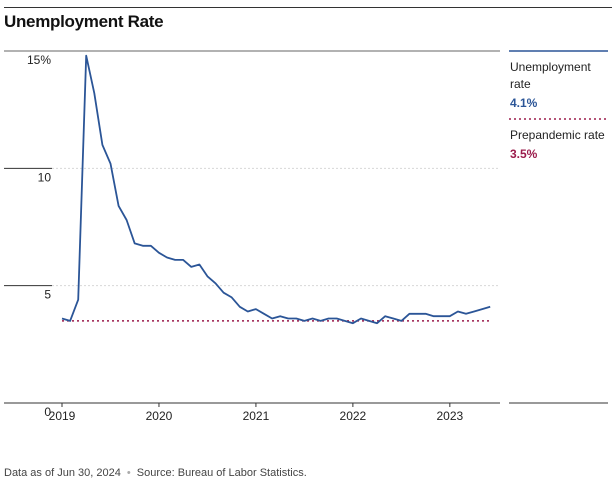 This screenshot has width=612, height=484. Describe the element at coordinates (84, 21) in the screenshot. I see `chart-title: Unemployment Rate` at that location.